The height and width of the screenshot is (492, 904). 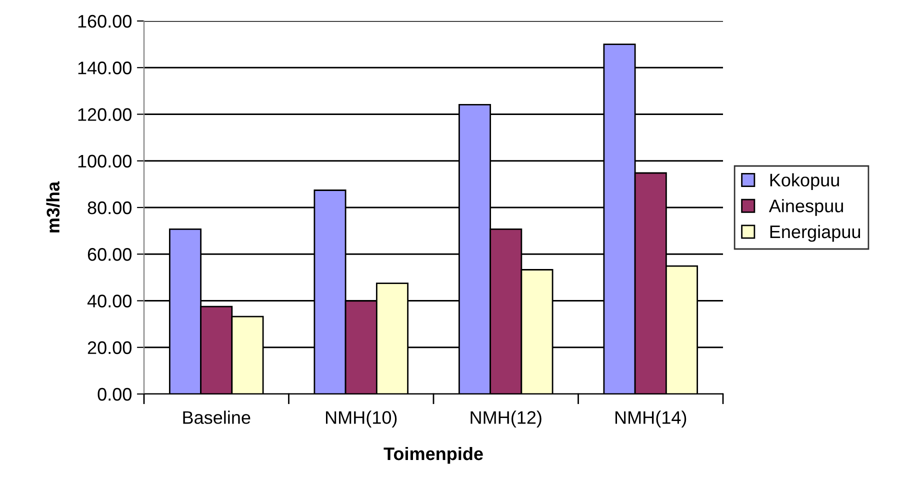 I want to click on x-tick-label: Baseline, so click(x=216, y=417).